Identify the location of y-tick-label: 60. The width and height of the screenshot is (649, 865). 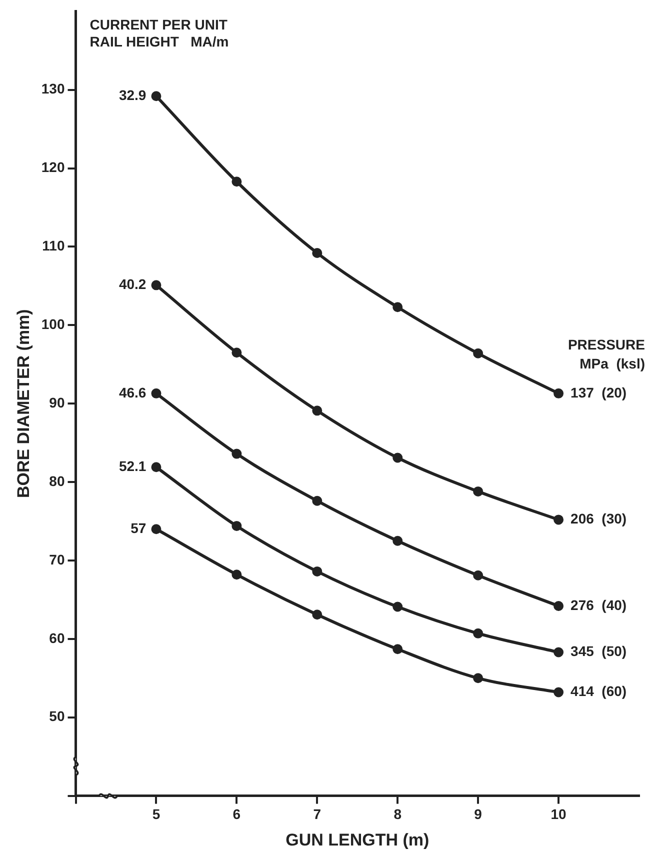
(57, 638).